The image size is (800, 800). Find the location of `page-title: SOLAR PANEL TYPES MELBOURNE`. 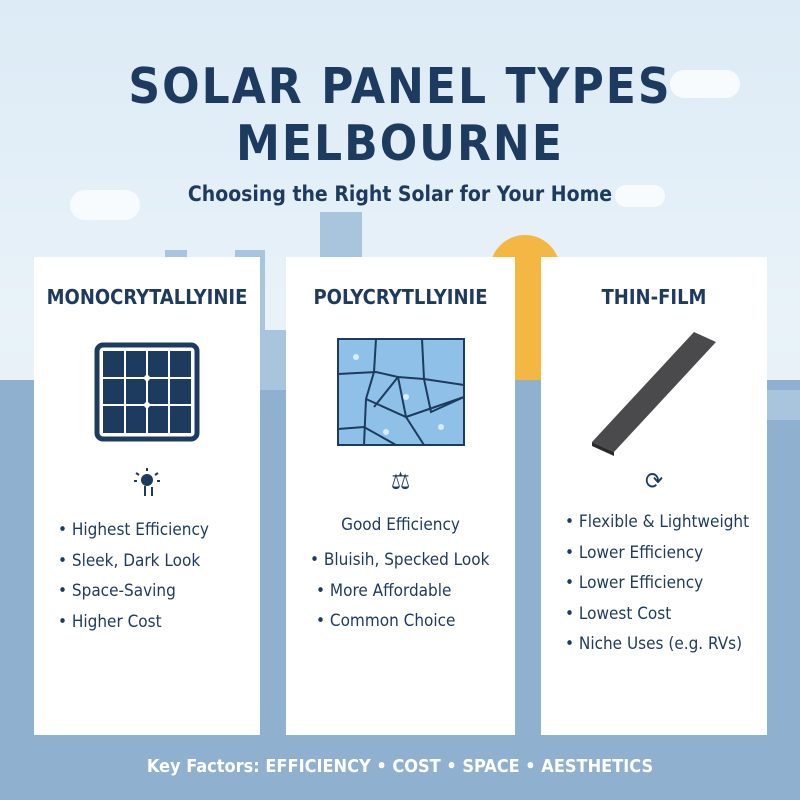

page-title: SOLAR PANEL TYPES MELBOURNE is located at coordinates (400, 115).